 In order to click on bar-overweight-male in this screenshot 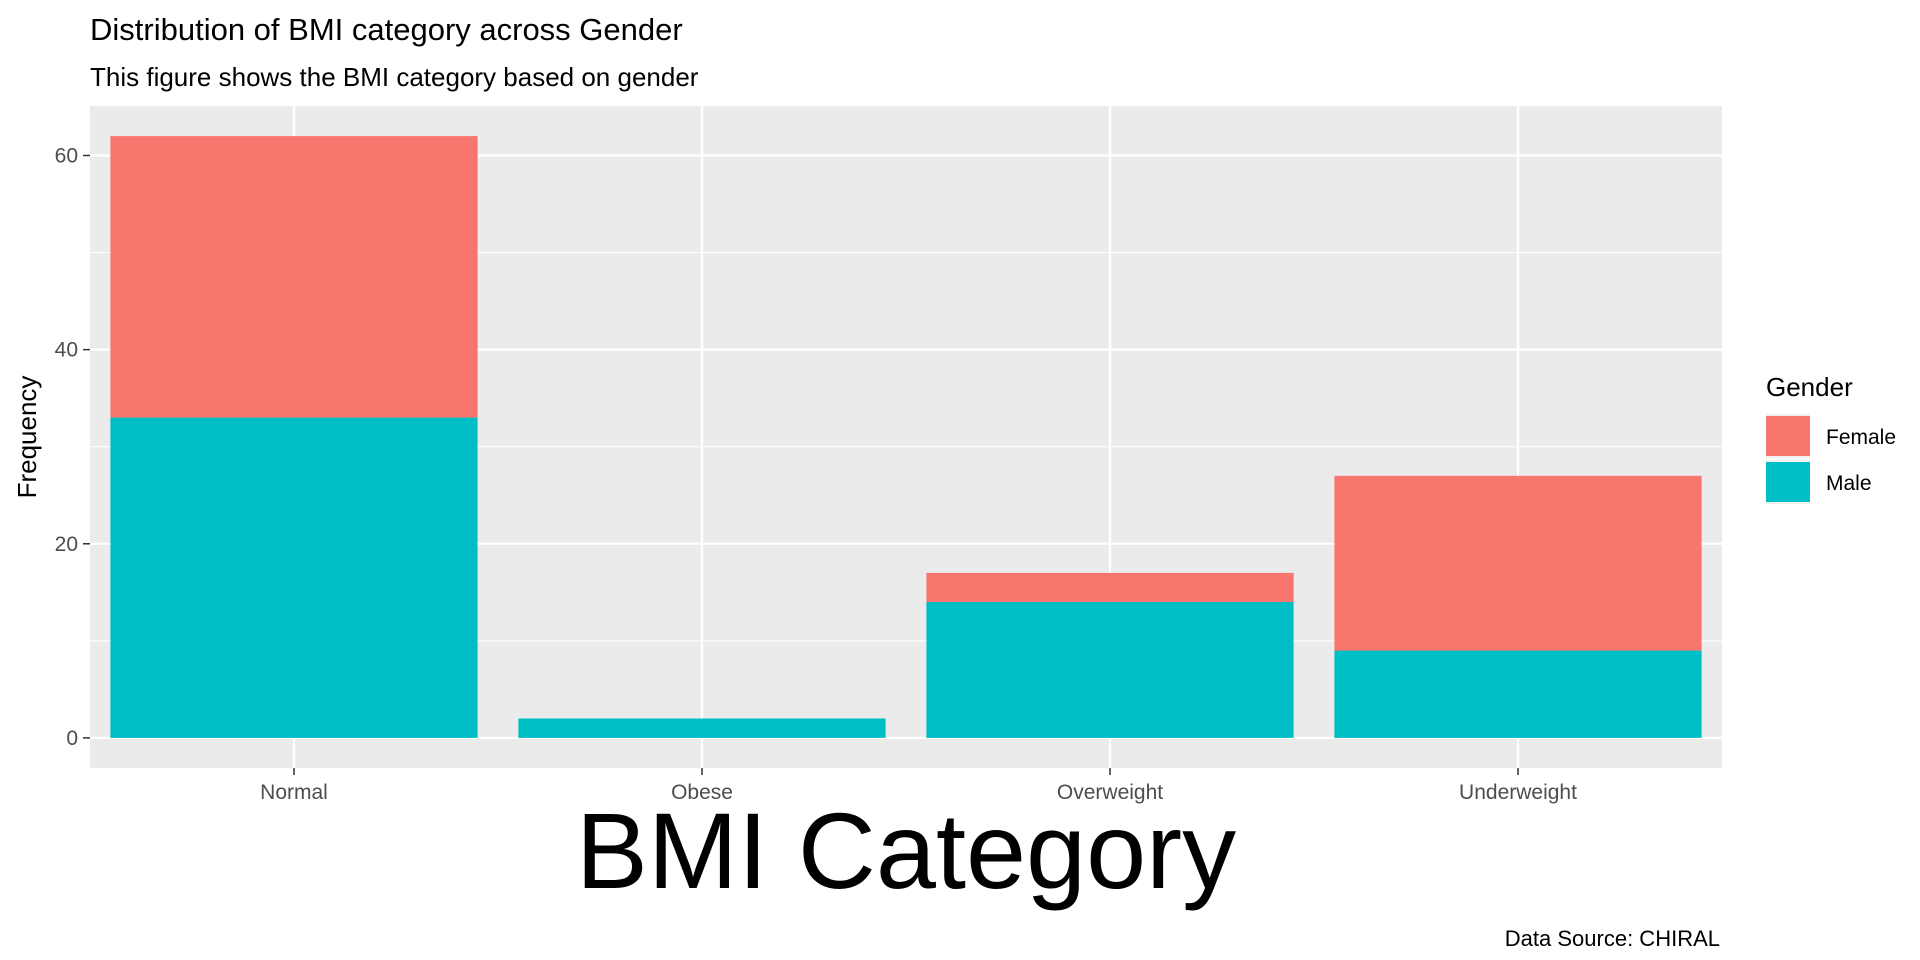, I will do `click(1110, 670)`.